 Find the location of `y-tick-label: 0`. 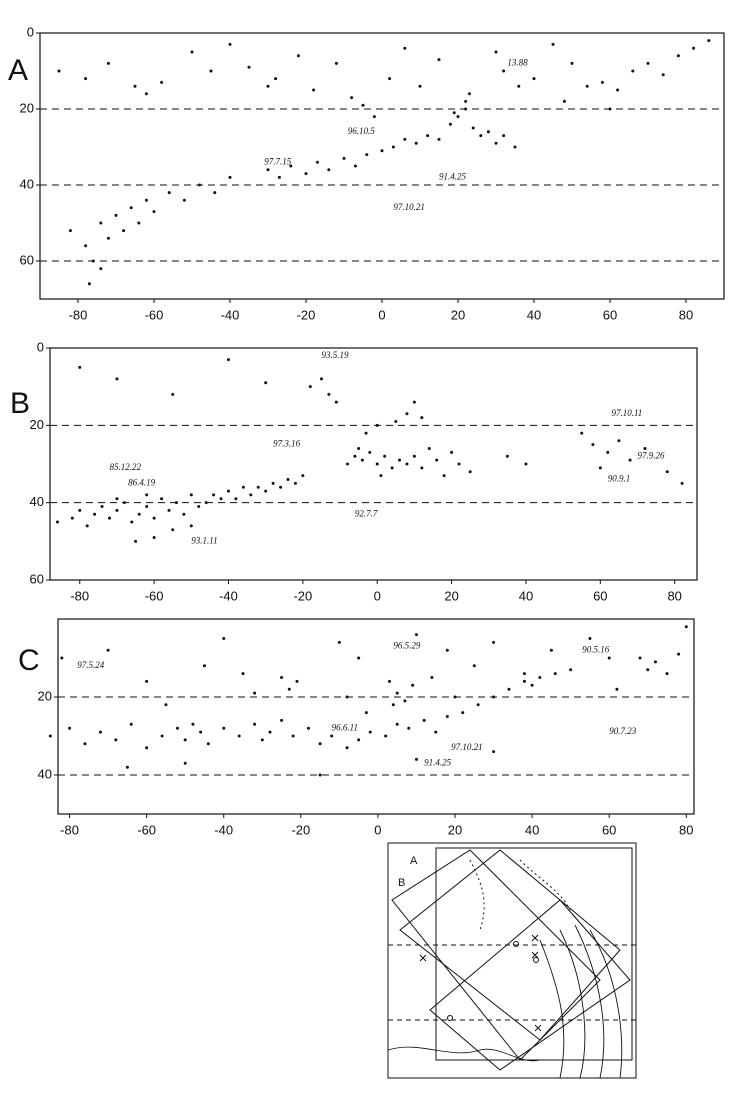

y-tick-label: 0 is located at coordinates (30, 31).